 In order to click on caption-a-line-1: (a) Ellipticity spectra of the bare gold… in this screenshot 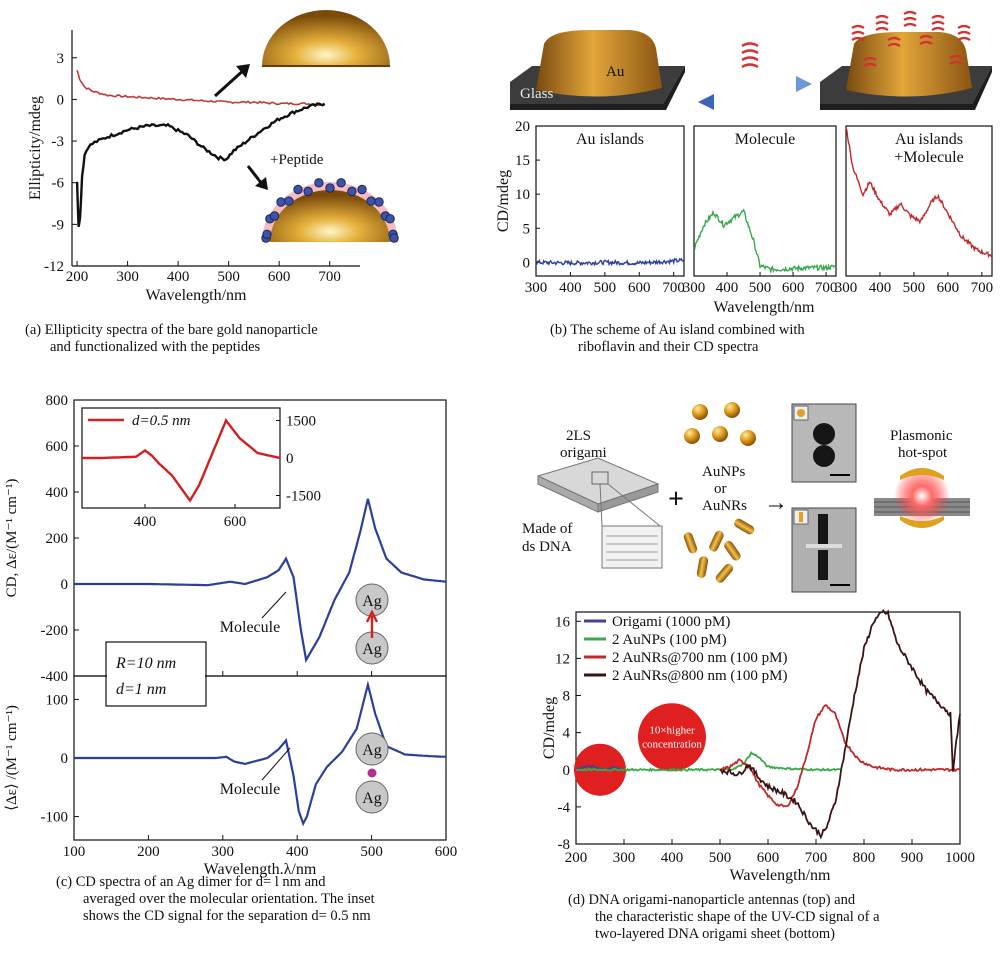, I will do `click(171, 330)`.